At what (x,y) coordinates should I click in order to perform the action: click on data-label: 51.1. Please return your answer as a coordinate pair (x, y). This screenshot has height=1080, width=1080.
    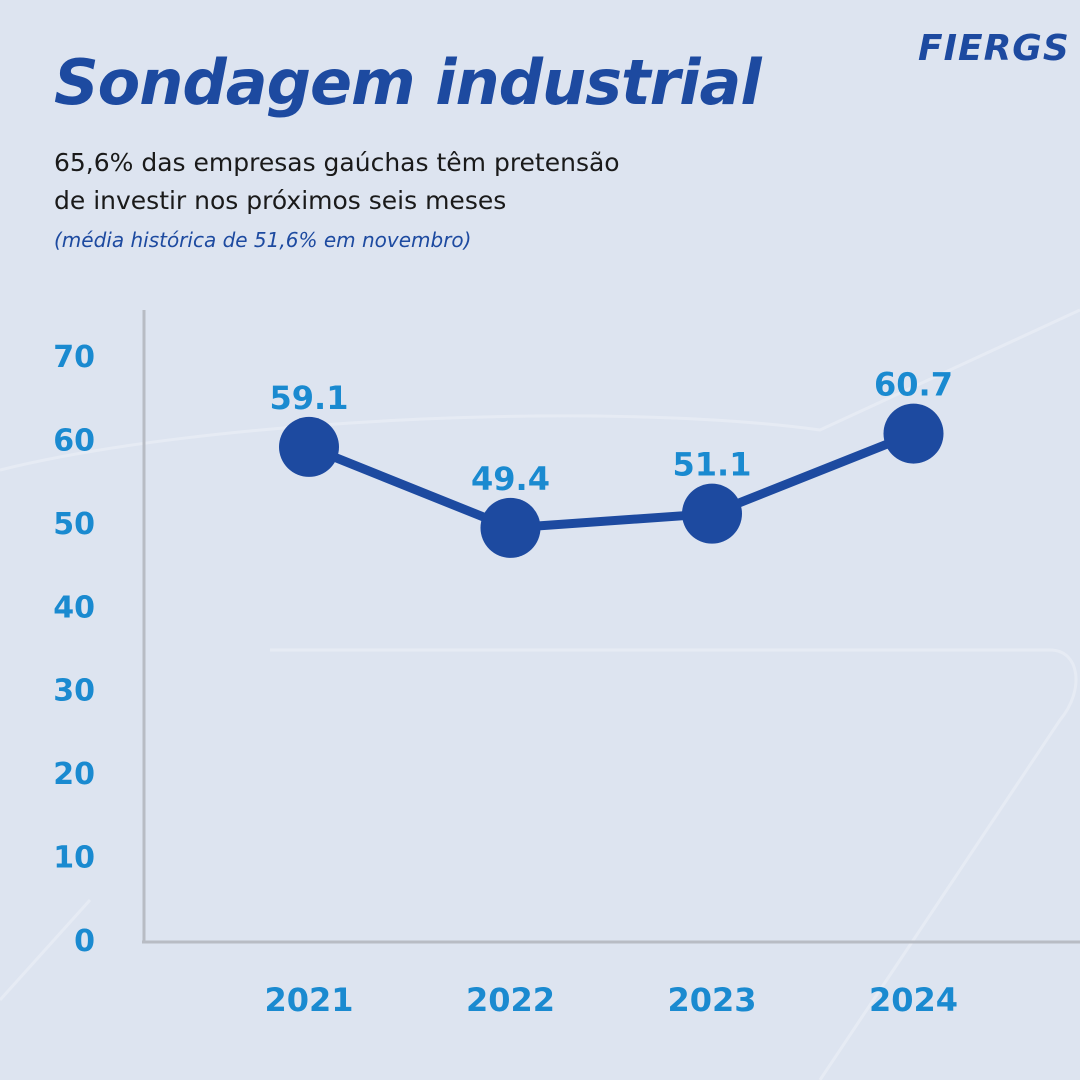
    Looking at the image, I should click on (712, 465).